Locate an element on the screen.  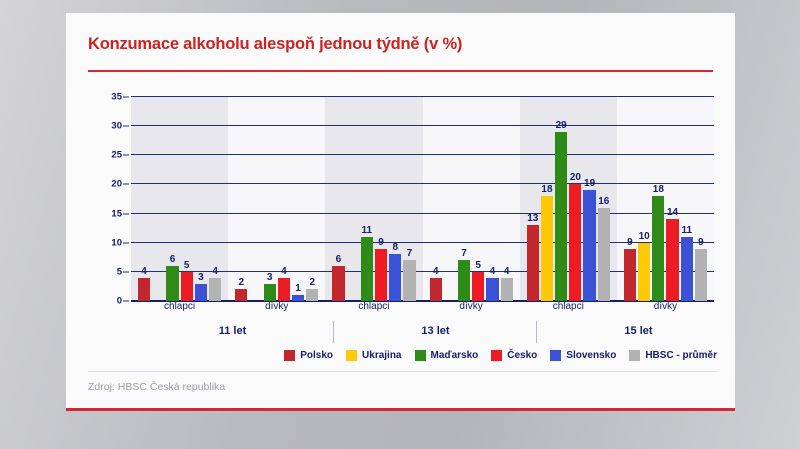
bar-value-label: 13 is located at coordinates (533, 219).